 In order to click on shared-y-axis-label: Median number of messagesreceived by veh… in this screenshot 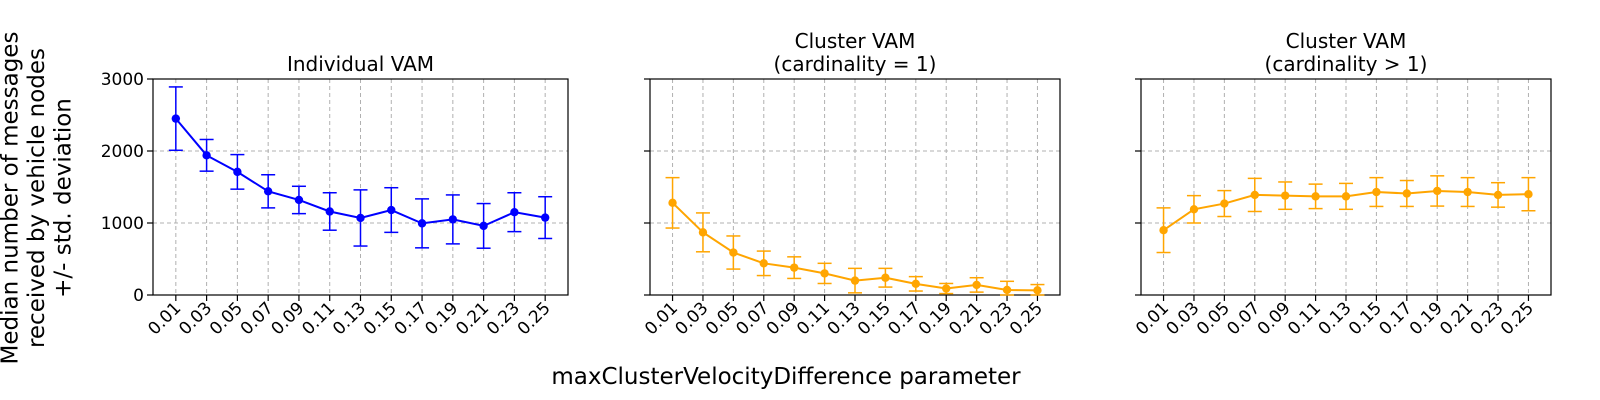, I will do `click(38, 198)`.